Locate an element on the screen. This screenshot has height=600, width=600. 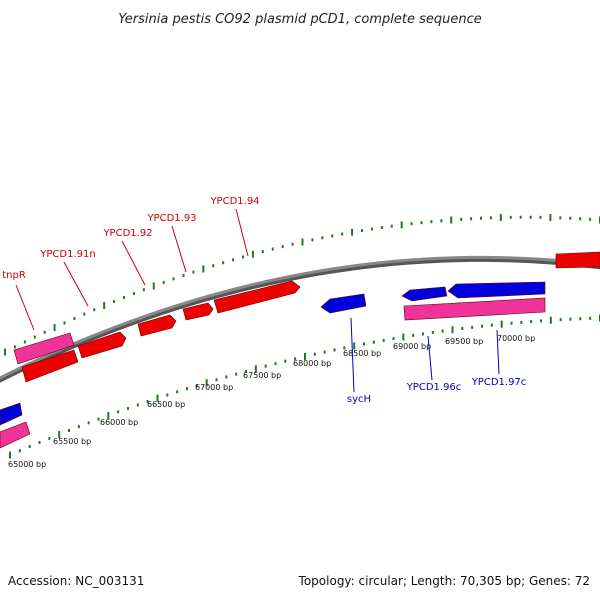
accession-text: Accession: NC_003131 is located at coordinates (76, 581).